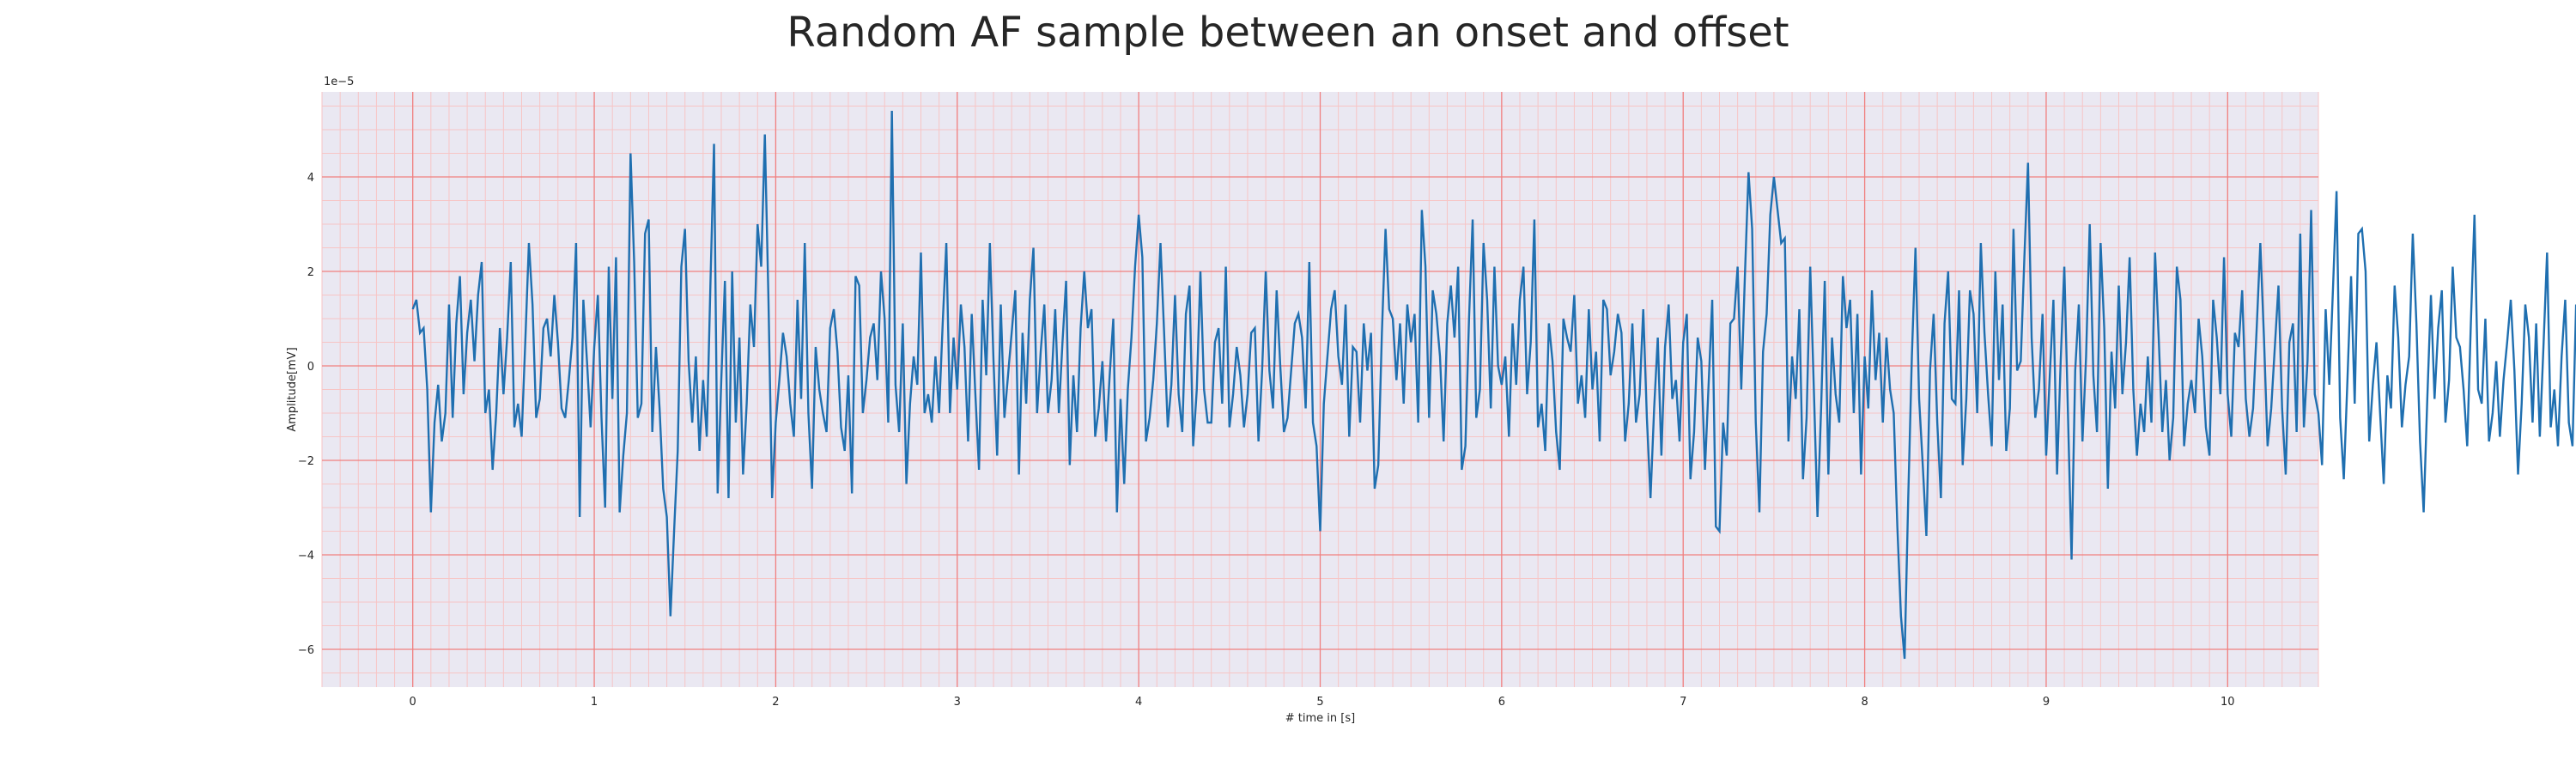 The image size is (2576, 773). Describe the element at coordinates (311, 367) in the screenshot. I see `y-tick-label: 0` at that location.